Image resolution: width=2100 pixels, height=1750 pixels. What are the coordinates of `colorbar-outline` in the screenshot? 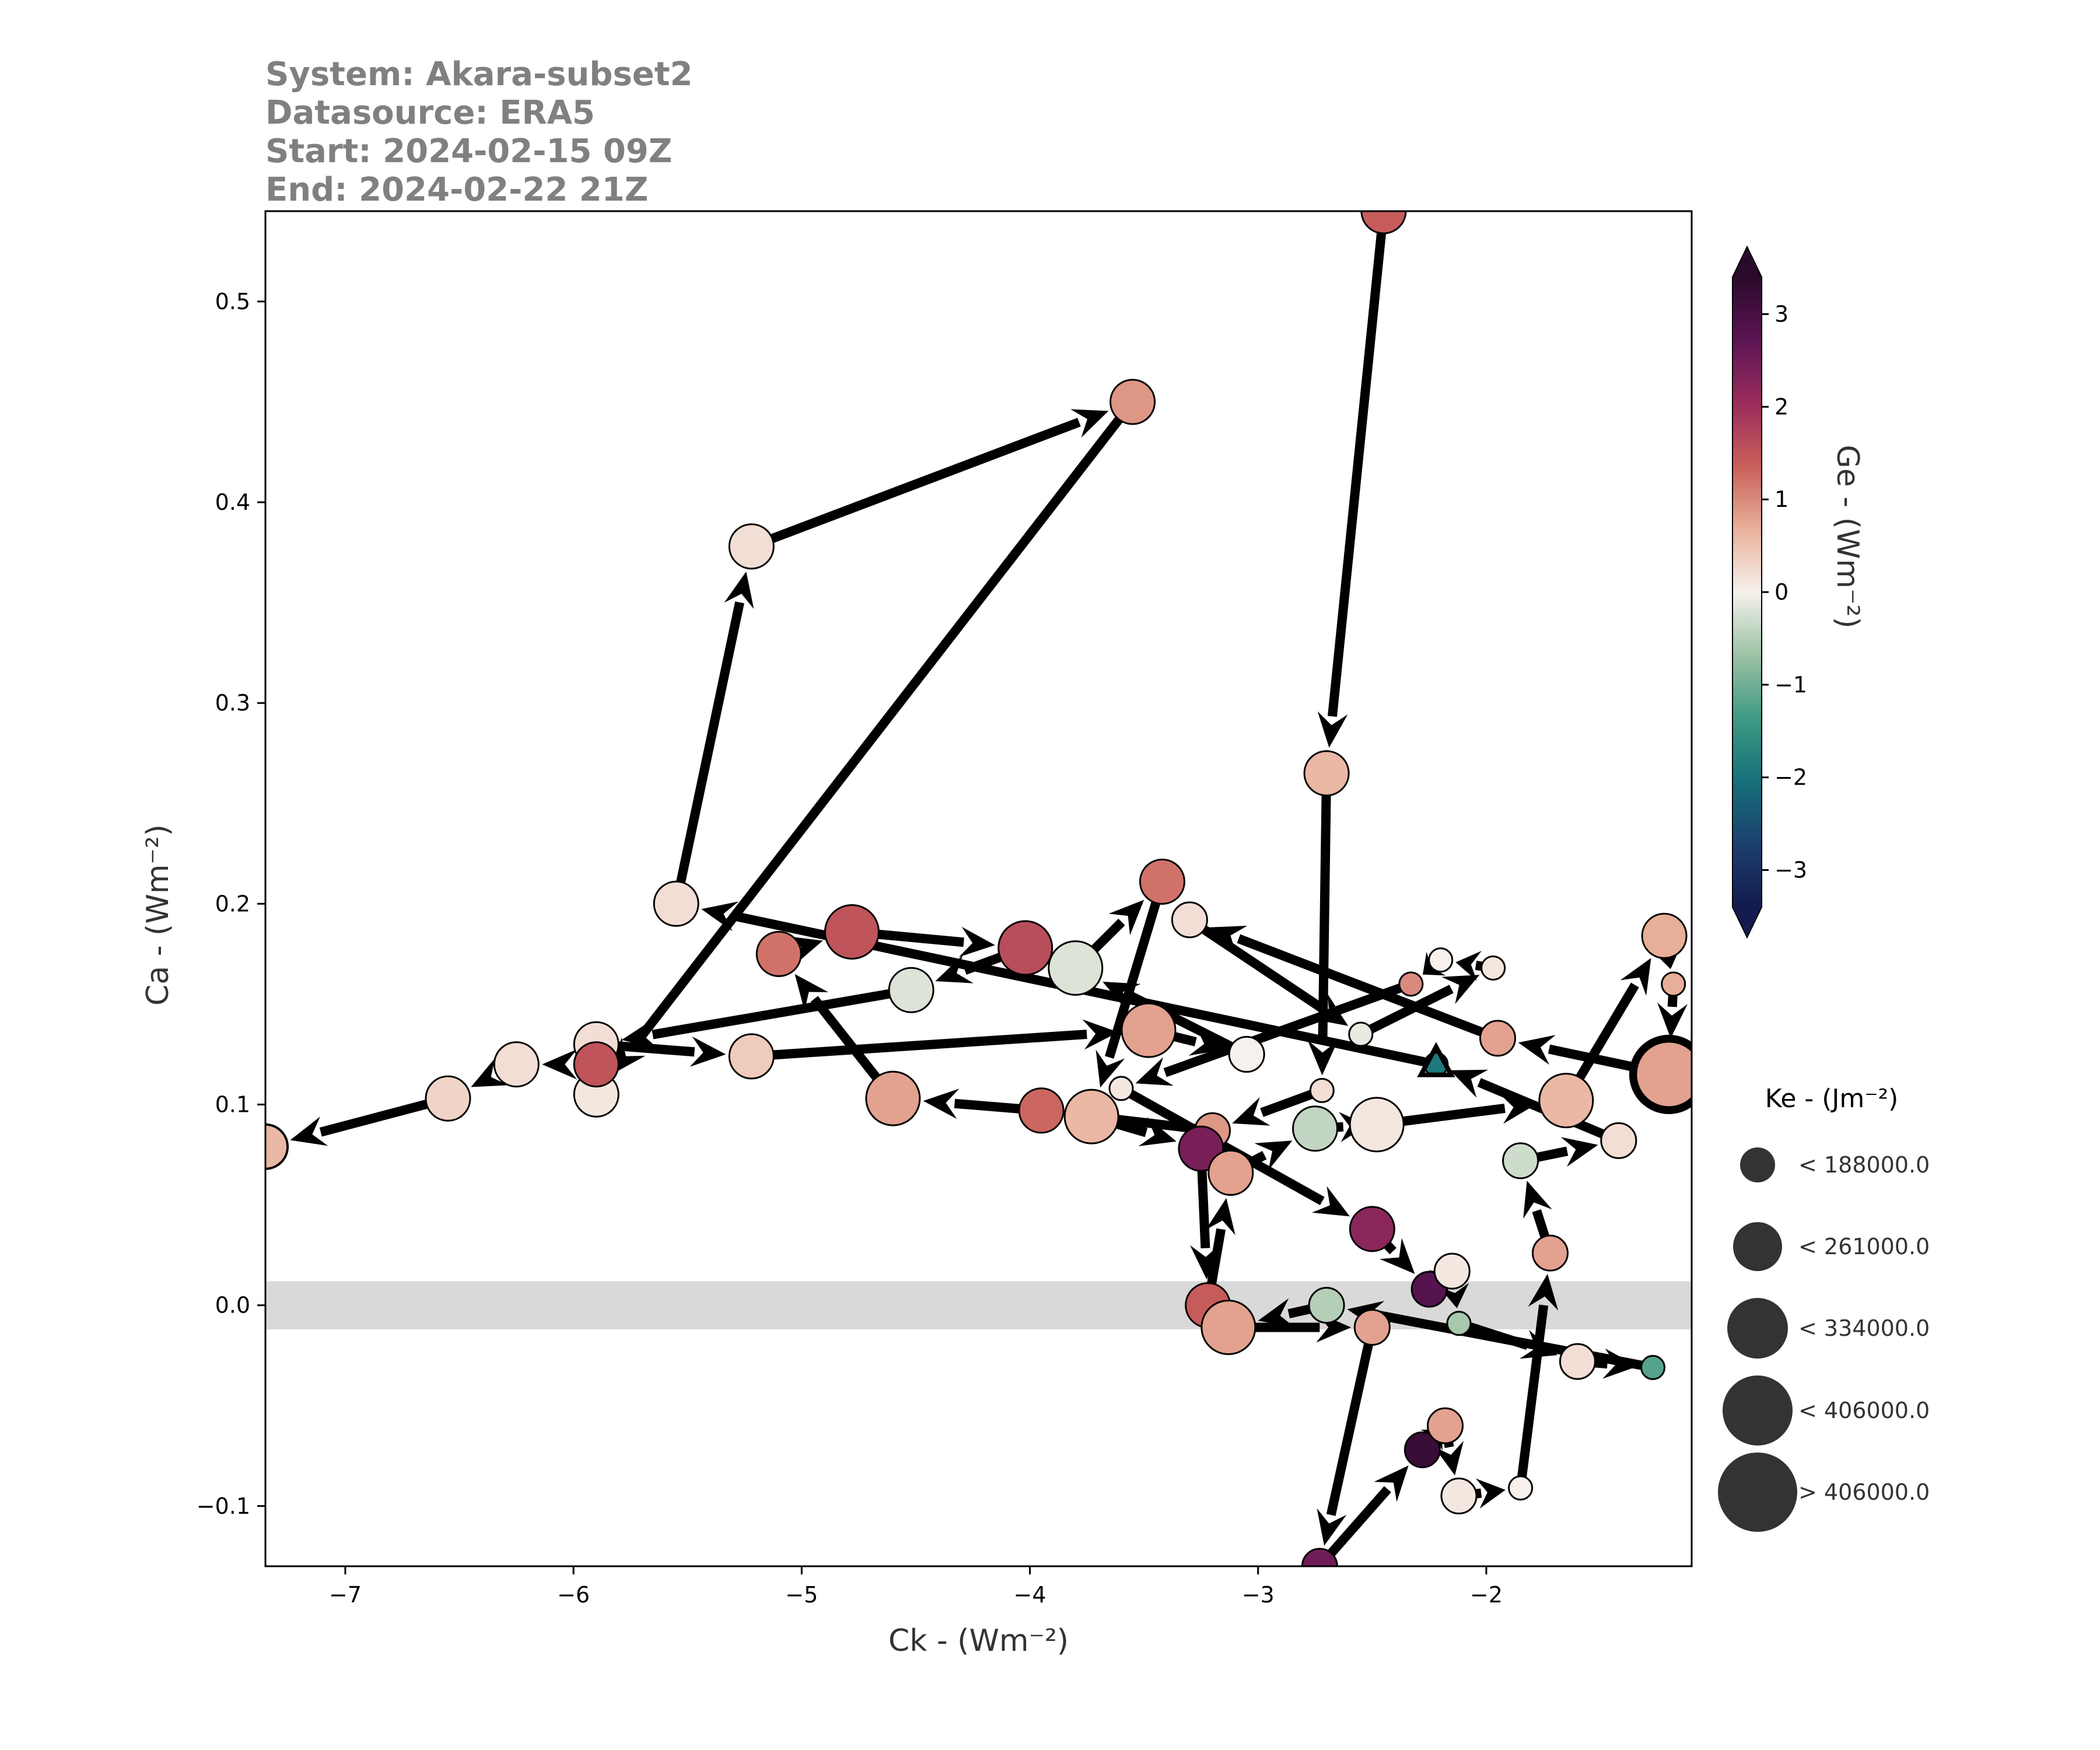 It's located at (1747, 592).